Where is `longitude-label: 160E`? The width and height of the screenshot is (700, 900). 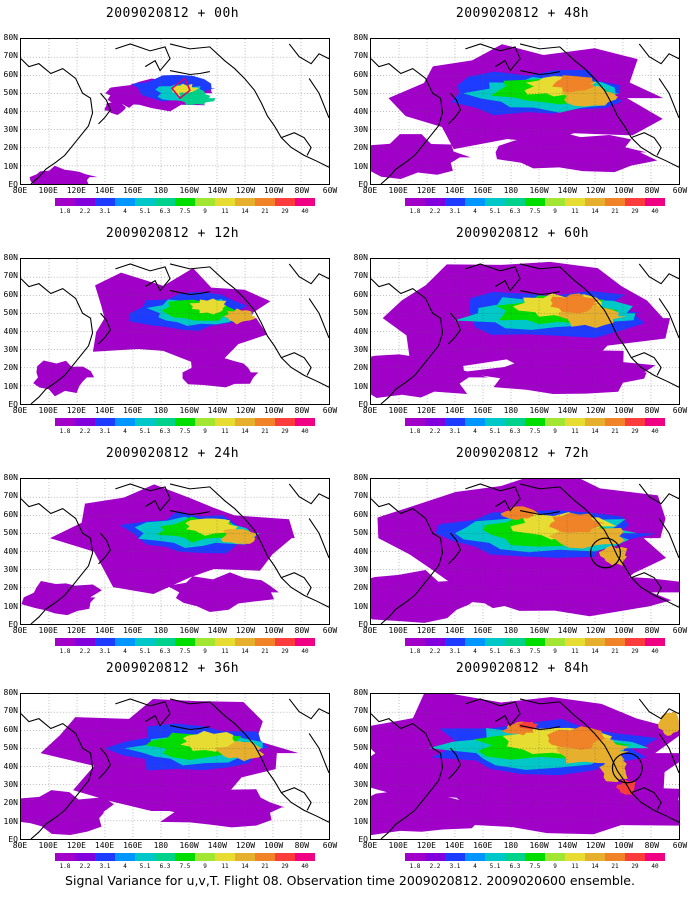
longitude-label: 160E is located at coordinates (133, 190).